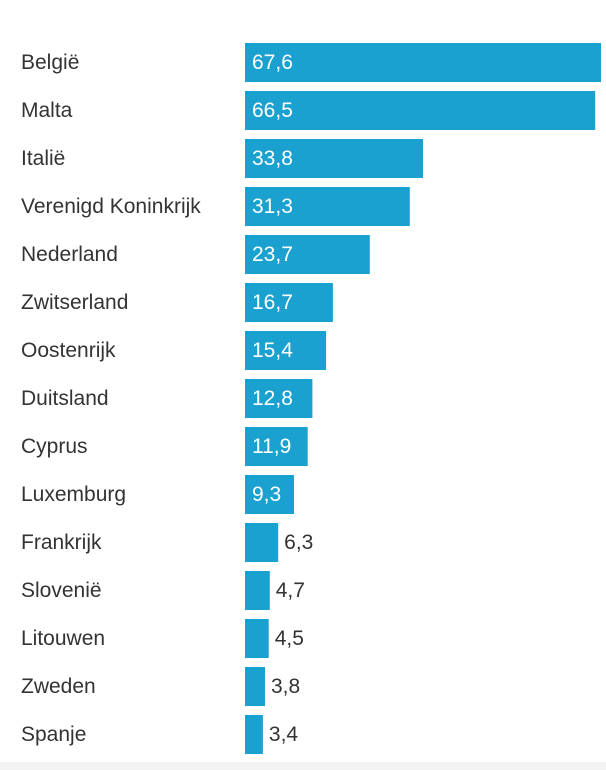 The height and width of the screenshot is (770, 606). Describe the element at coordinates (74, 302) in the screenshot. I see `category-label: Zwitserland` at that location.